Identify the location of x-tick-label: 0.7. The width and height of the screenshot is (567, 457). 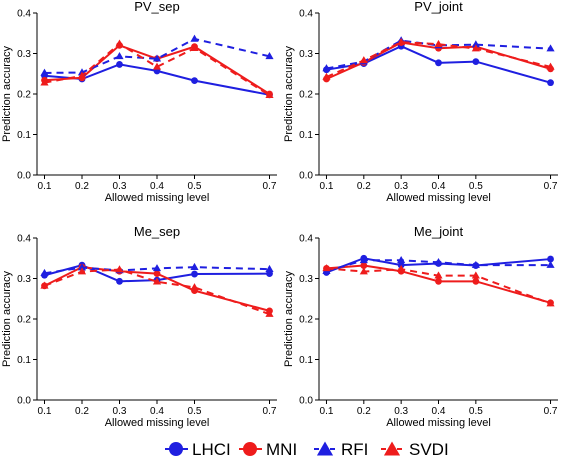
(270, 411).